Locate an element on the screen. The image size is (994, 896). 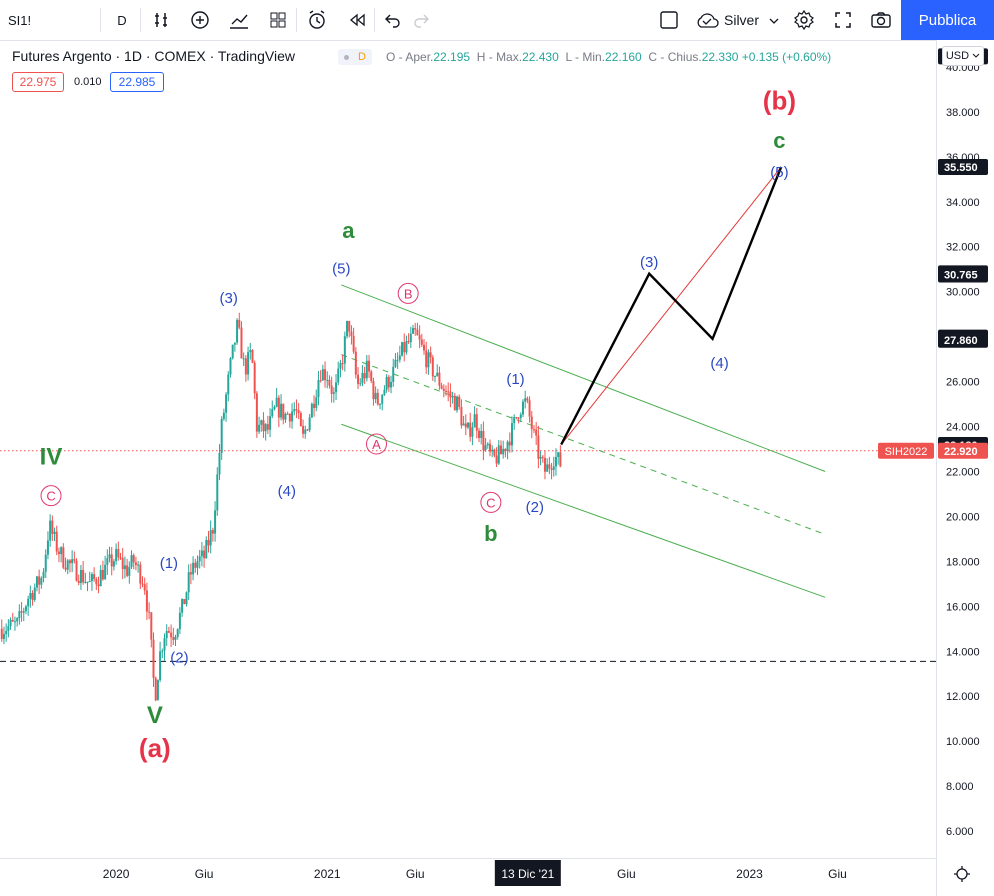
projection-red-line is located at coordinates (671, 305).